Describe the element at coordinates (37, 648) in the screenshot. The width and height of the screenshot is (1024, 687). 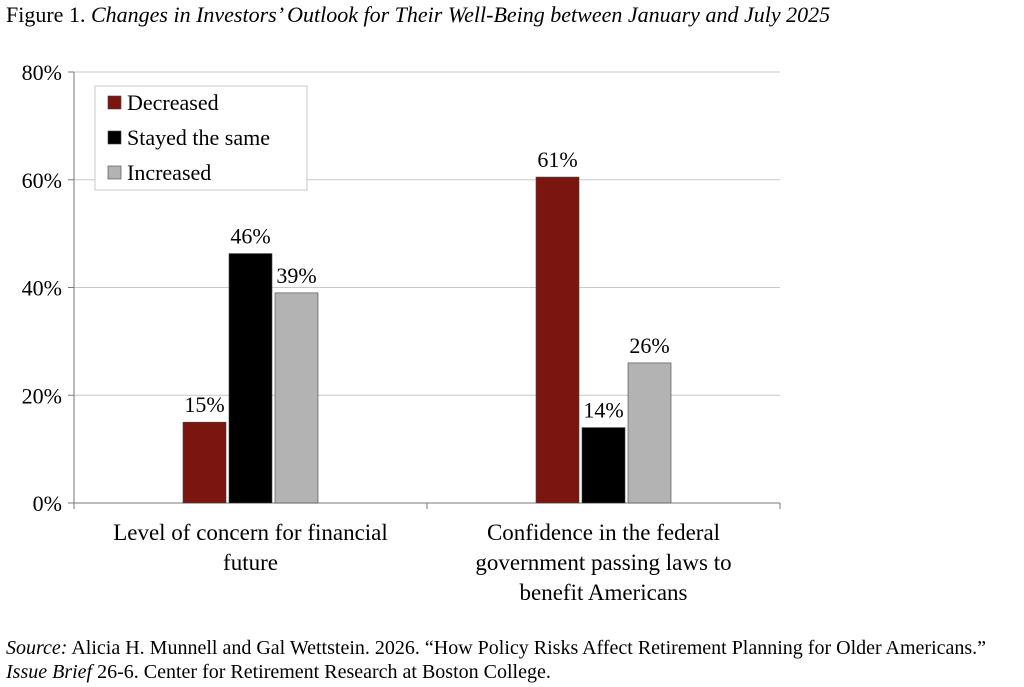
I see `source-label: Source:` at that location.